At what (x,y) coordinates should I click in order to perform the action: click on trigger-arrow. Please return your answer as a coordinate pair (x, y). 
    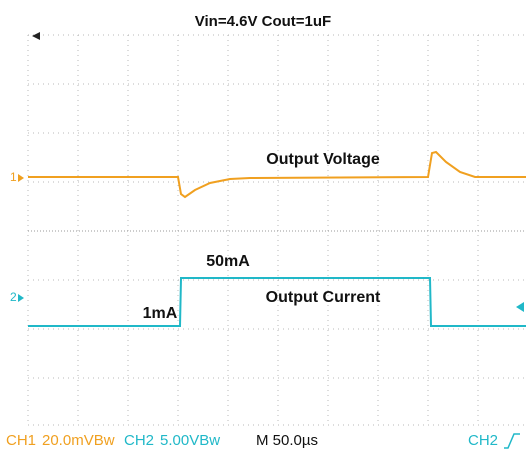
    Looking at the image, I should click on (36, 36).